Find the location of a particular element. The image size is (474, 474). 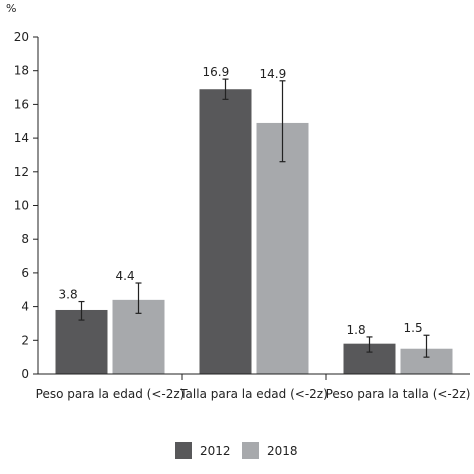

y-tick-label: 6 is located at coordinates (25, 273).